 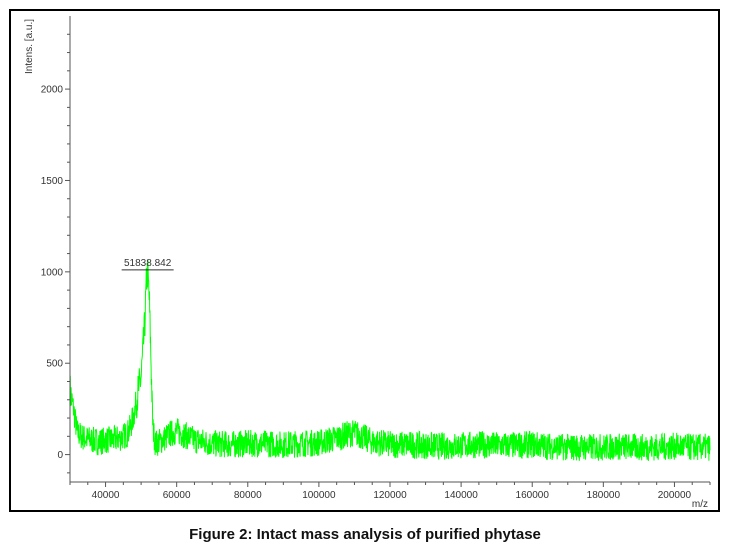 I want to click on x-tick-label: 200000, so click(x=675, y=495).